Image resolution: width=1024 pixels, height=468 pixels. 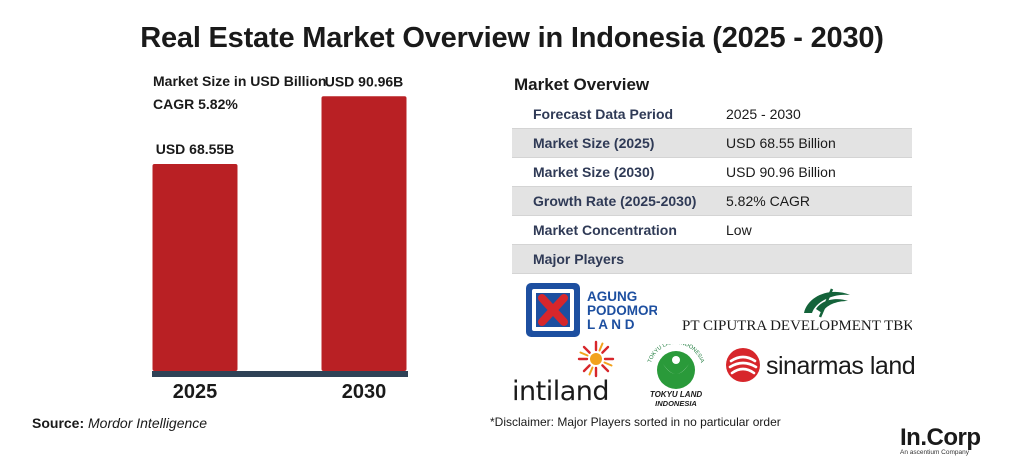 I want to click on tokyu-bottom-2: INDONESIA, so click(x=676, y=403).